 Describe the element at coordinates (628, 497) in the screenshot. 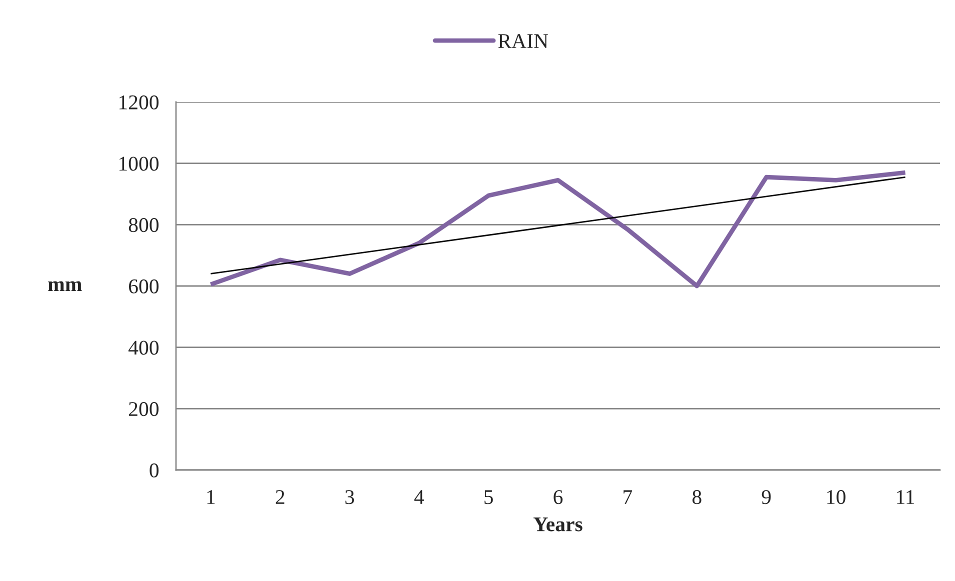

I see `x-tick-label: 7` at that location.